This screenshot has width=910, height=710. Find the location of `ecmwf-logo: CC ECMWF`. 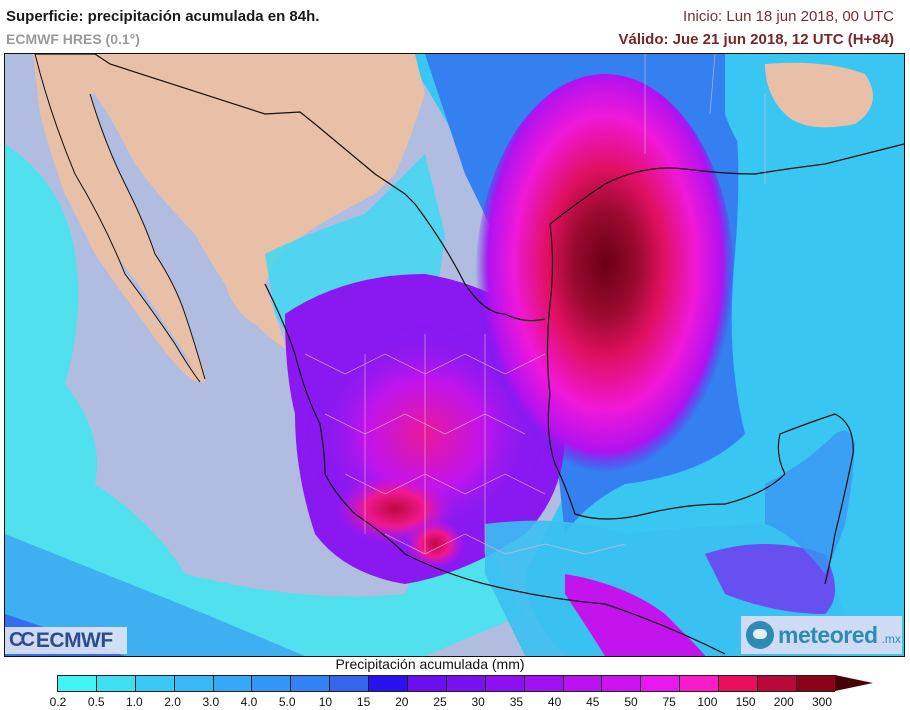

ecmwf-logo: CC ECMWF is located at coordinates (66, 640).